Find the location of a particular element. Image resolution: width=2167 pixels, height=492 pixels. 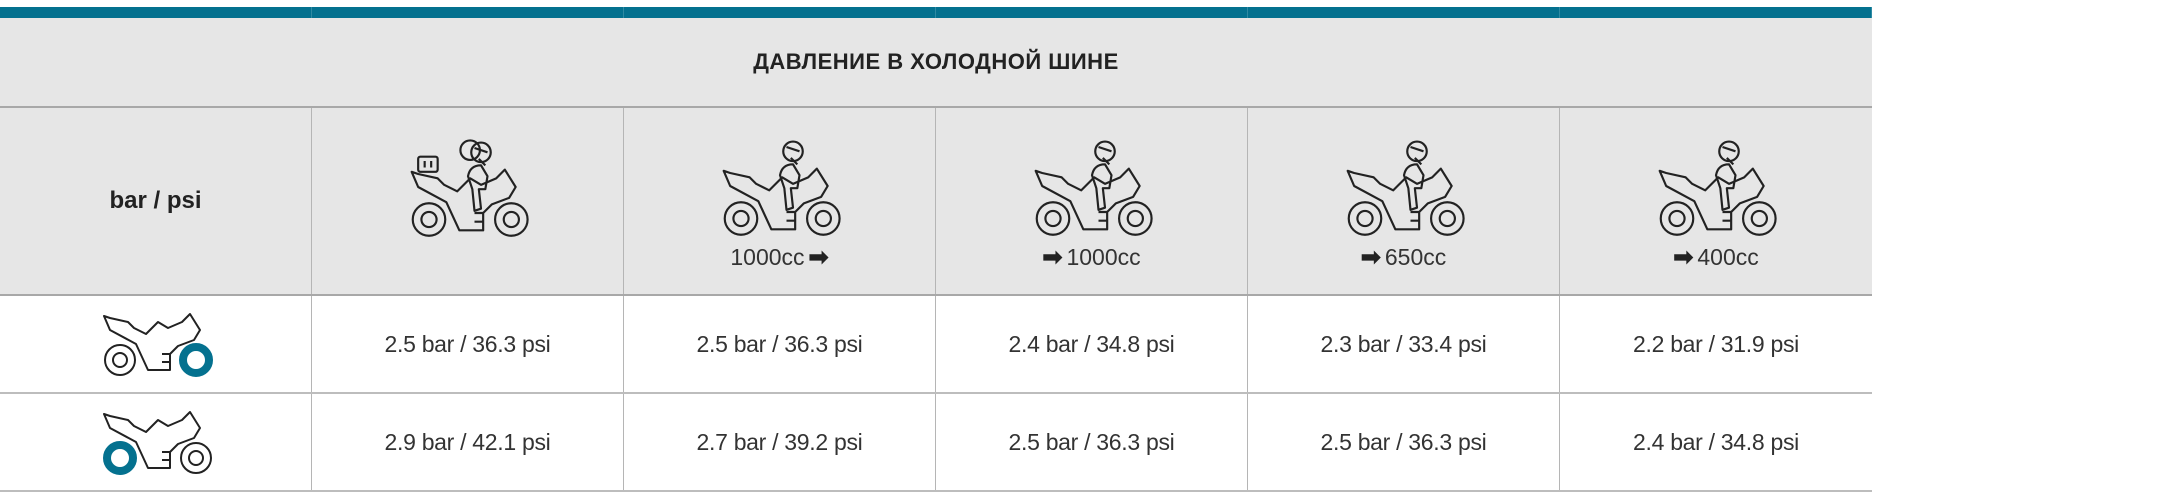

engine-capacity-label: ➡ 400cc is located at coordinates (1715, 257).